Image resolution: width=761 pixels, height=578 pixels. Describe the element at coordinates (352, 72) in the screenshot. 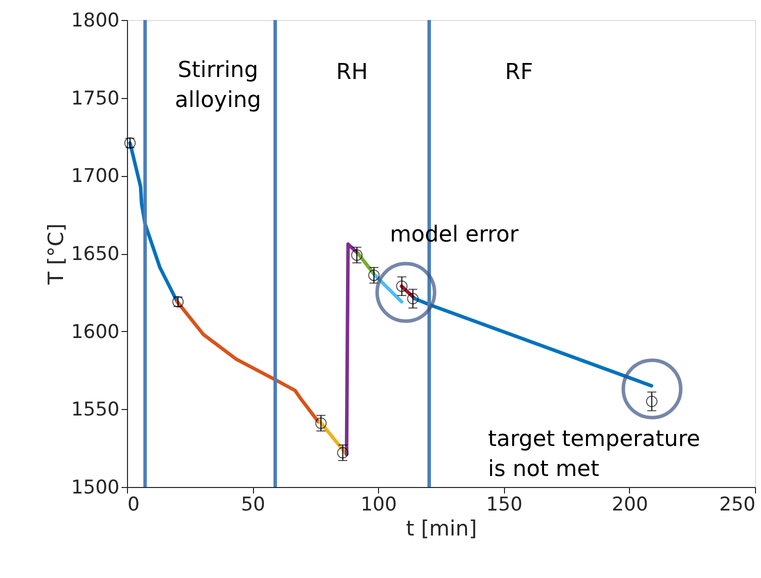

I see `annotation: RH` at that location.